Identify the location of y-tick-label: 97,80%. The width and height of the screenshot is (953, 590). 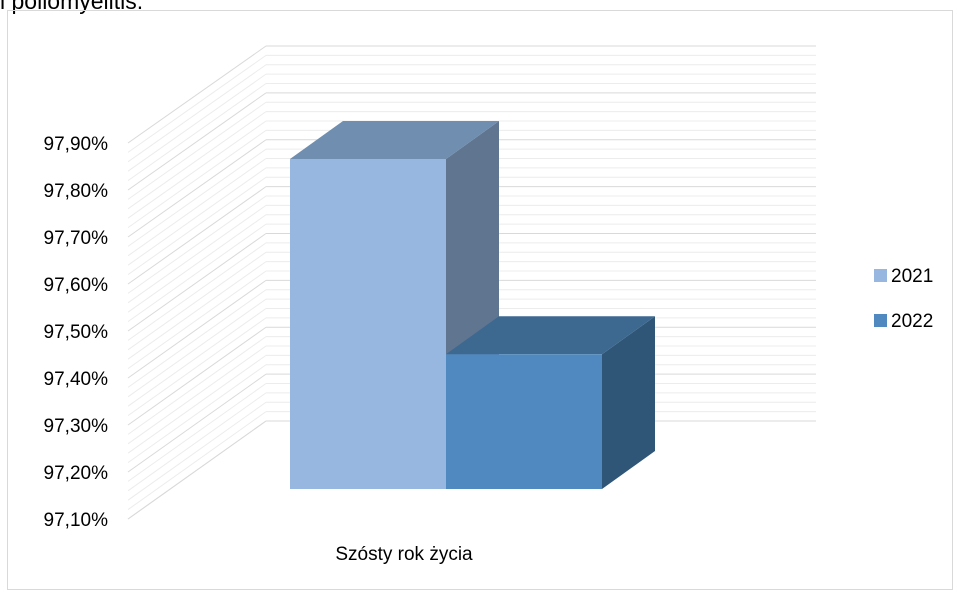
(76, 191).